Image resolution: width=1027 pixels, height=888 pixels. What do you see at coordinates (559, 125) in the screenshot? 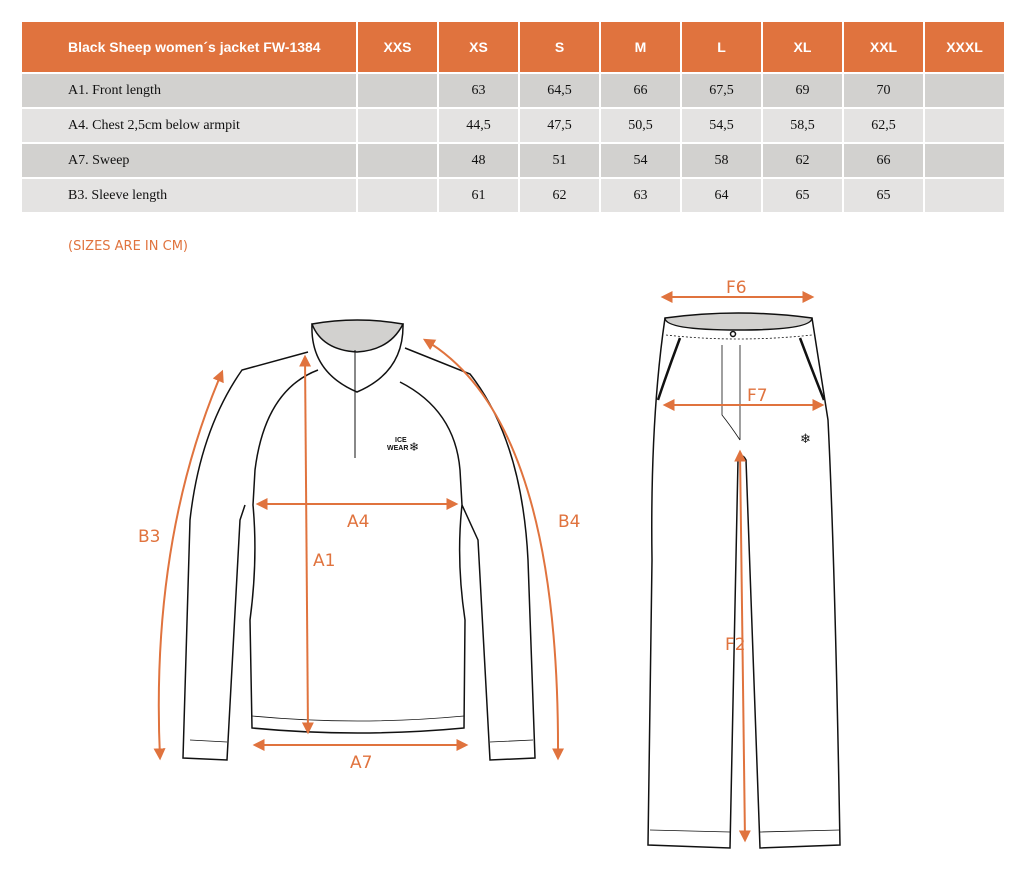
I see `size-value: 47,5` at bounding box center [559, 125].